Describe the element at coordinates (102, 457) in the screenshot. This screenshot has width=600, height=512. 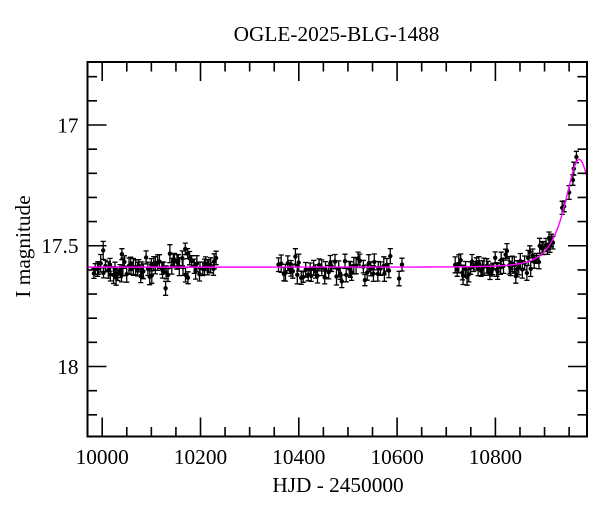
I see `svg-text: 10000` at that location.